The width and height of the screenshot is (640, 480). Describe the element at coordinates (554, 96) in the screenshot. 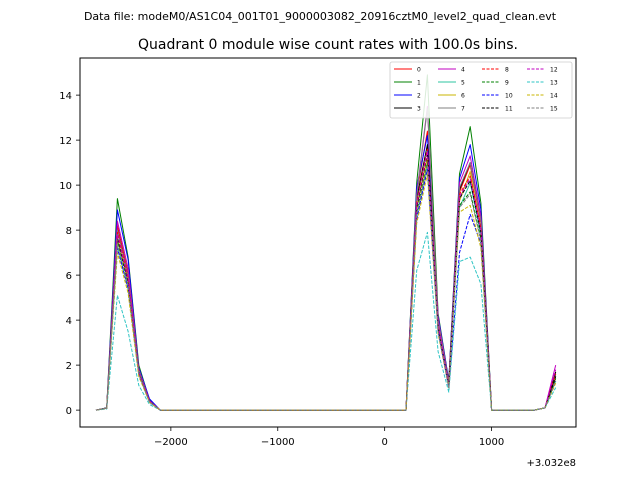

I see `legend-label-14: 14` at that location.